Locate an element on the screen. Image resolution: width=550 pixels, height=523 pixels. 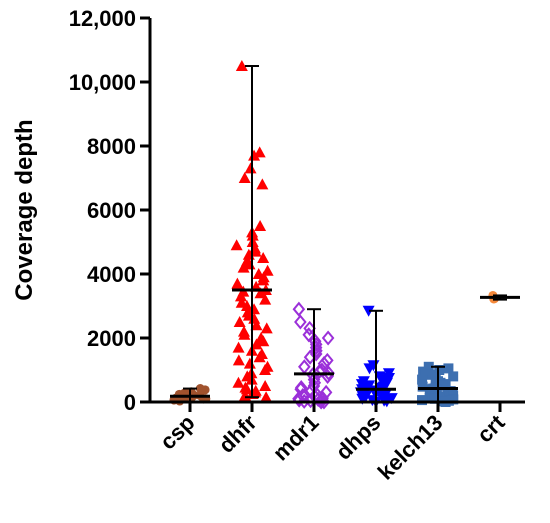
y-axis-ticks: 0 2000 4000 6000 8000 10,000 12,000 is located at coordinates (109, 210).